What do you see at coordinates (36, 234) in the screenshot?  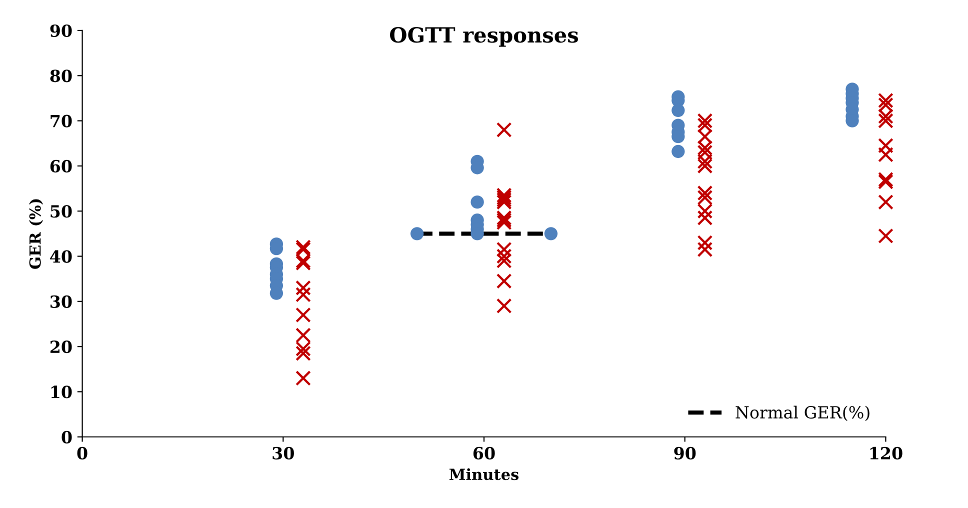 I see `y-axis-title: GER (%)` at bounding box center [36, 234].